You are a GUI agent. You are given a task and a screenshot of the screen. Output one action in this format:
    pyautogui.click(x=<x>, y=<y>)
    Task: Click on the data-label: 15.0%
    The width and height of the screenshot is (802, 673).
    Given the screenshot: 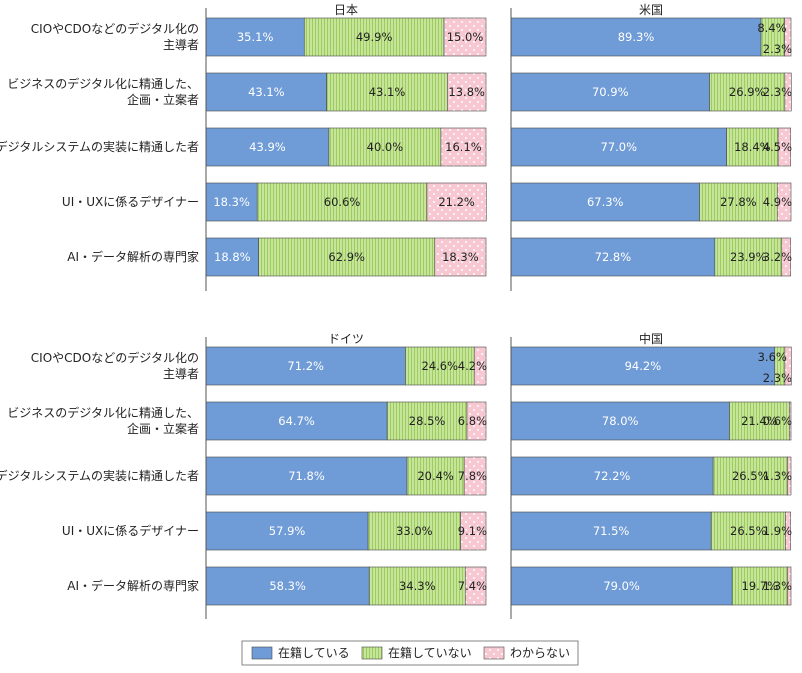 What is the action you would take?
    pyautogui.click(x=465, y=37)
    